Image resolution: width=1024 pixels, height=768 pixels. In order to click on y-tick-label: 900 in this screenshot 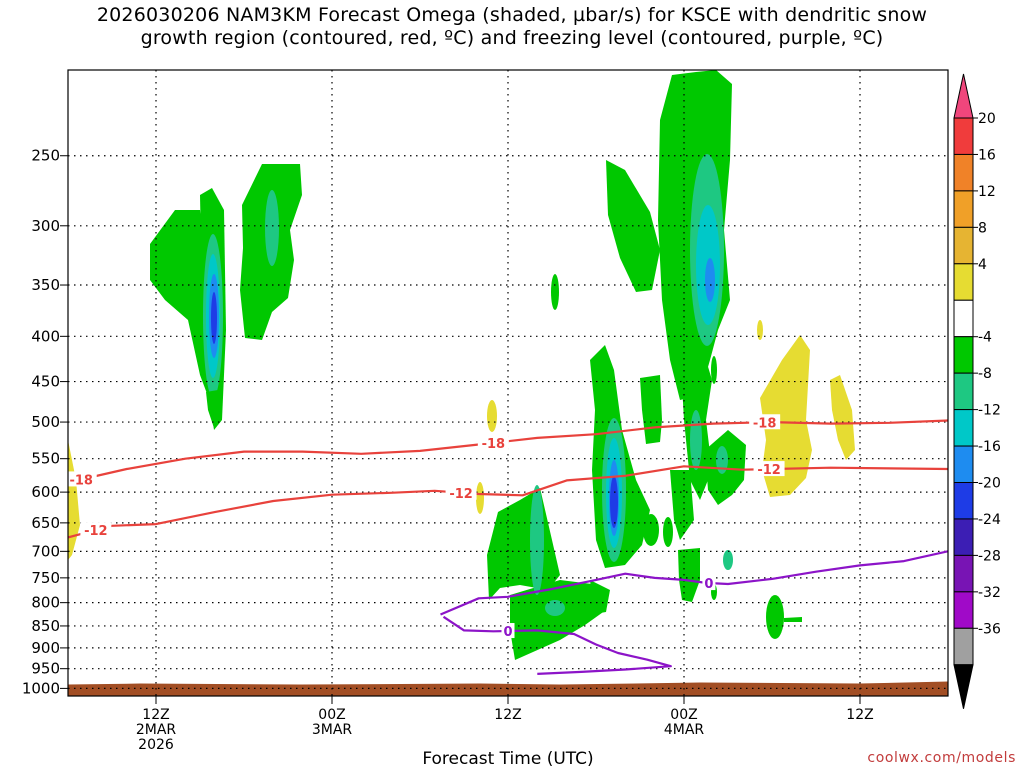, I will do `click(45, 648)`.